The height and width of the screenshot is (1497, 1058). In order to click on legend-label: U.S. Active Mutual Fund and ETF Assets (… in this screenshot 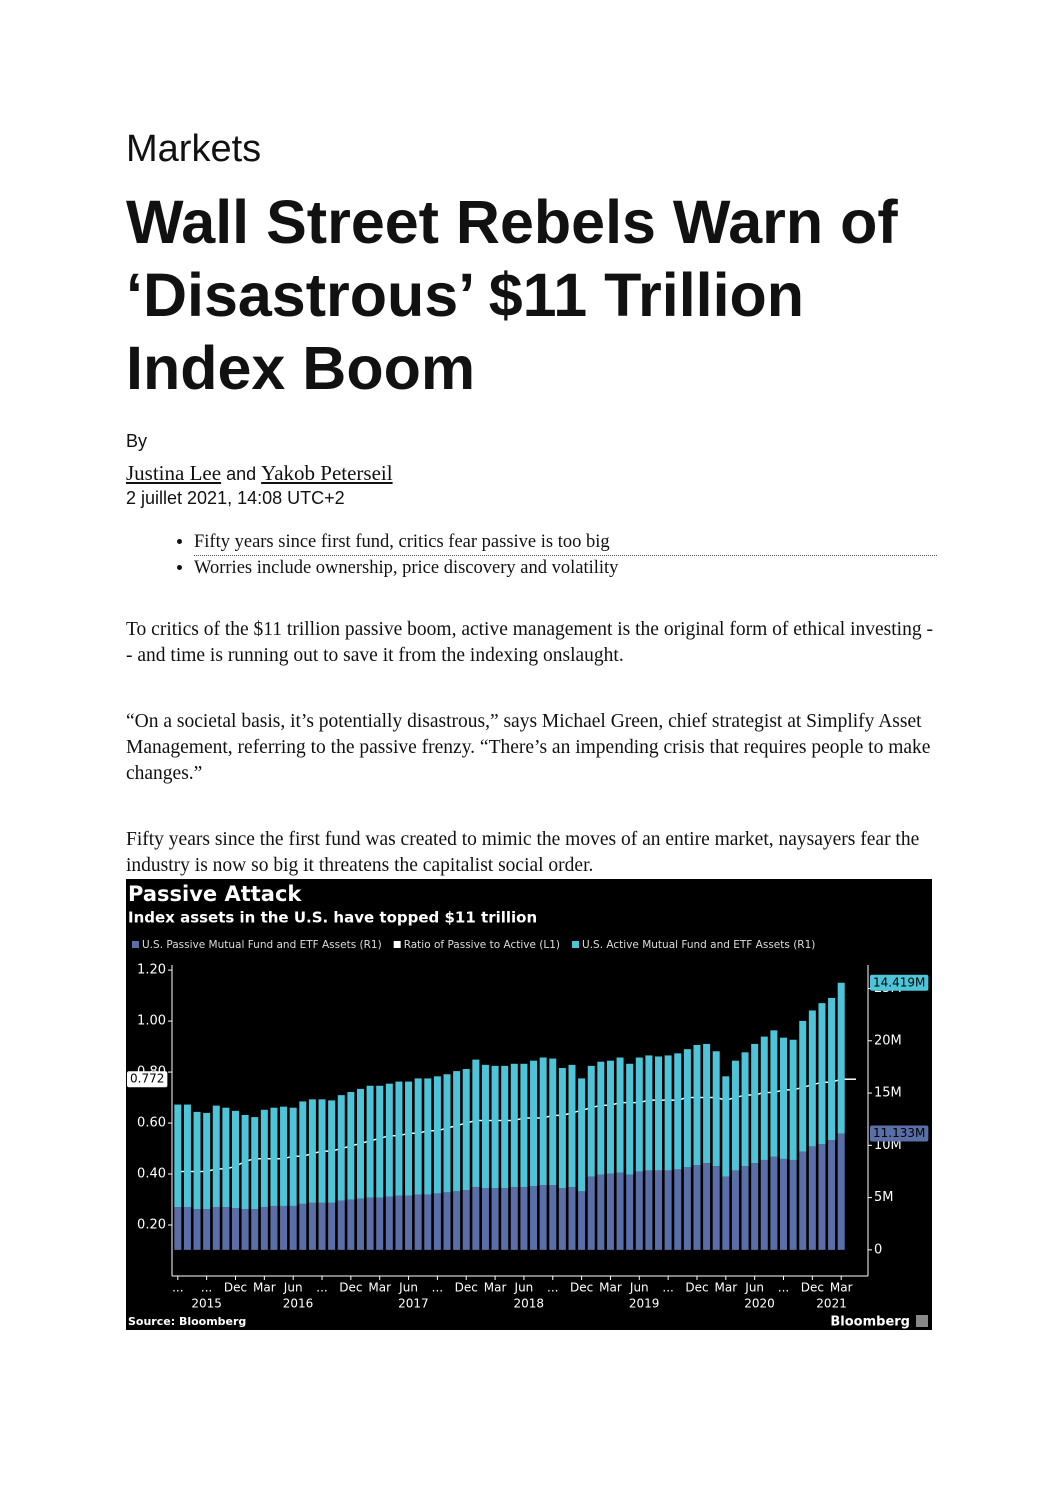, I will do `click(698, 945)`.